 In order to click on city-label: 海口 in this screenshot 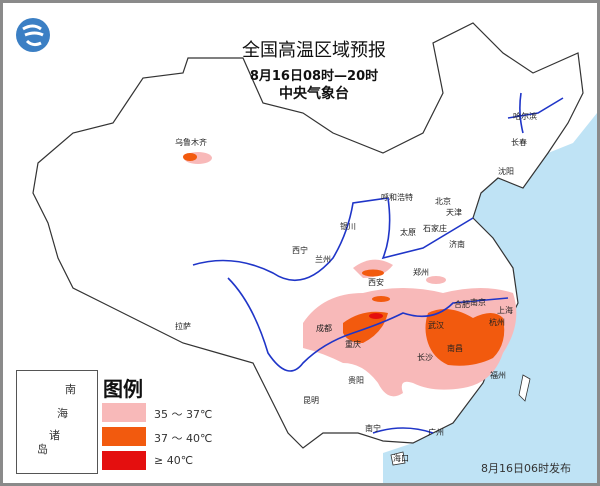, I will do `click(401, 458)`.